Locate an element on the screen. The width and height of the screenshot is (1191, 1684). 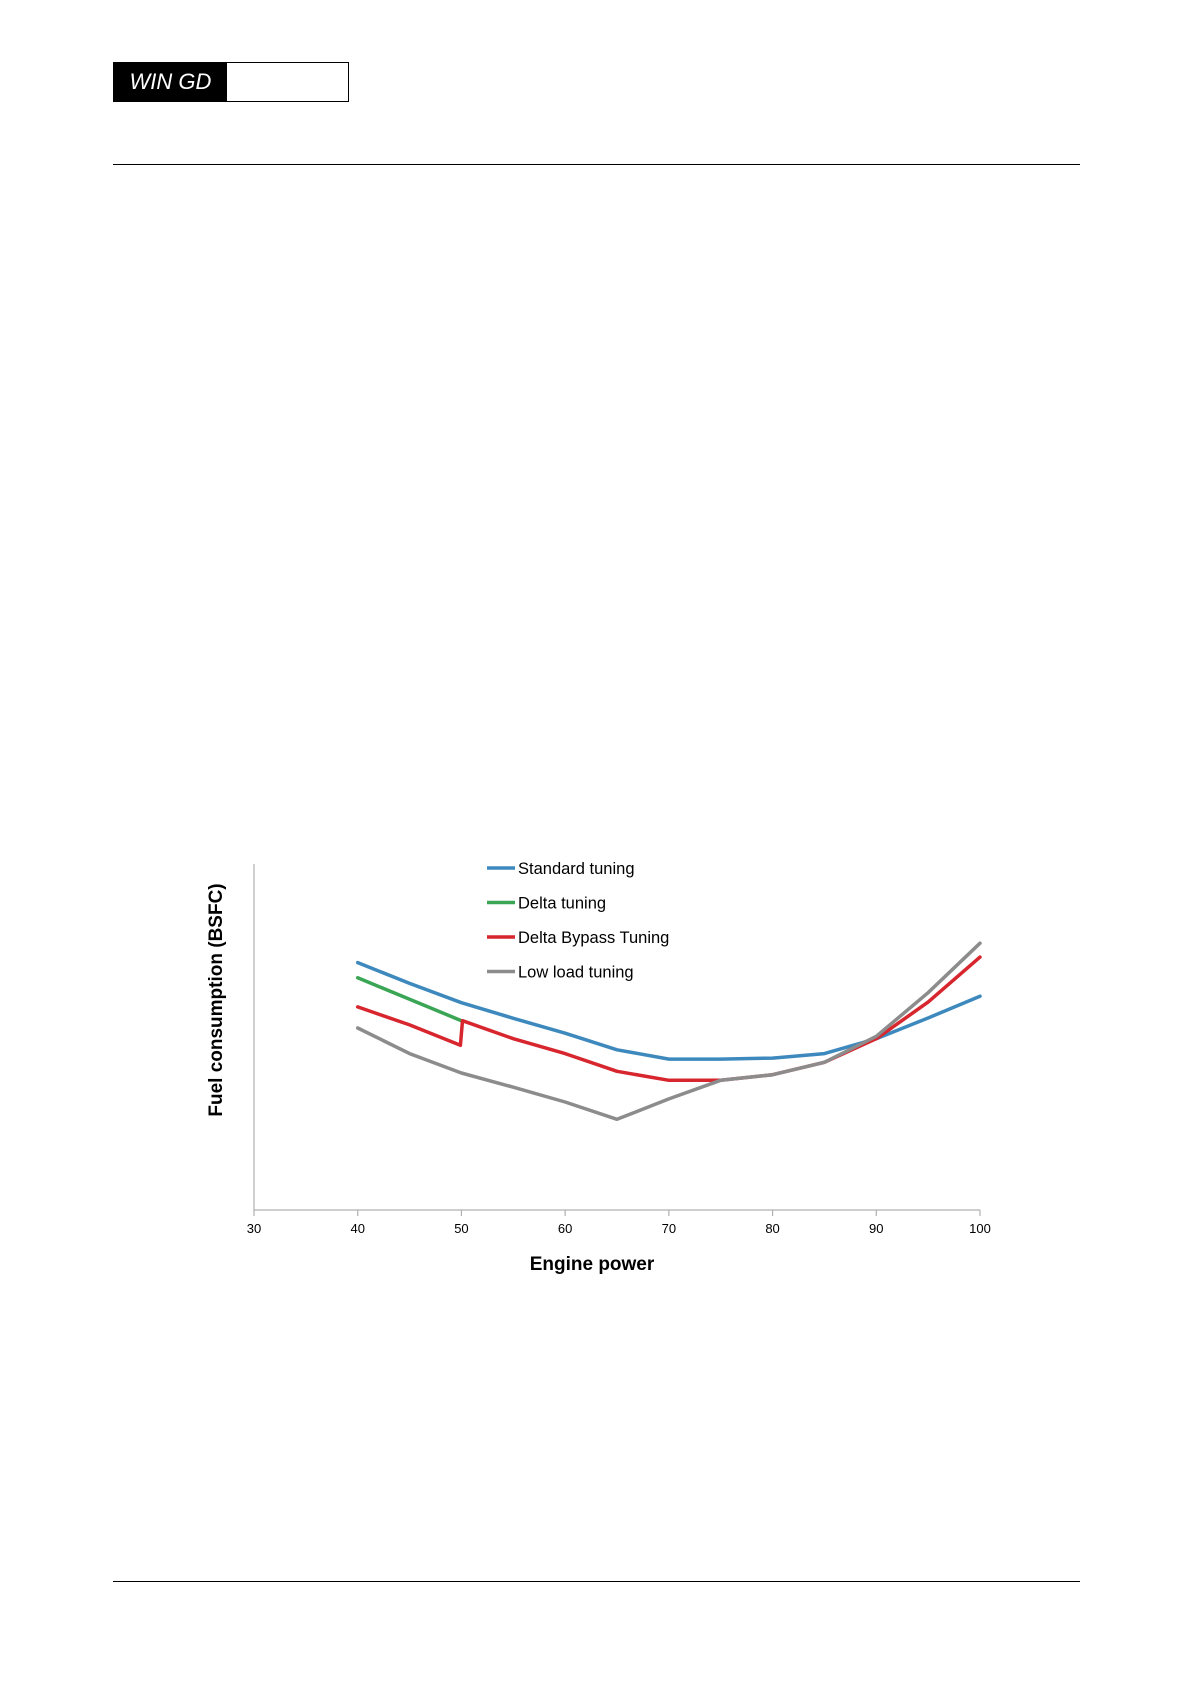
x-tick-label: 100 is located at coordinates (980, 1228).